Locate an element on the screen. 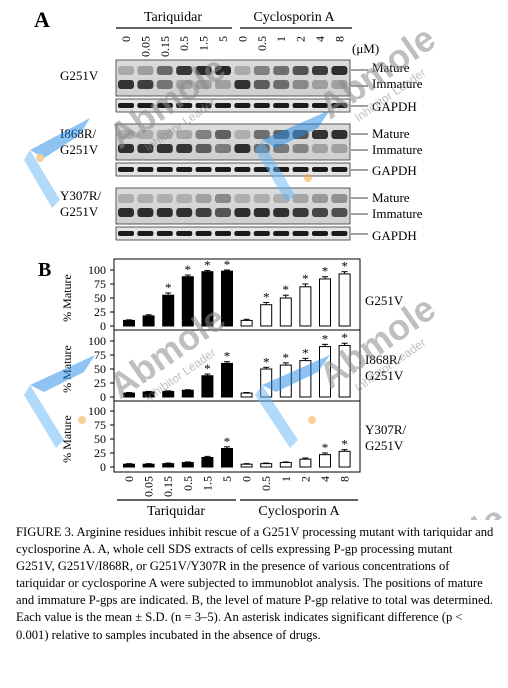 Image resolution: width=508 pixels, height=688 pixels. row3-gapdh-label: GAPDH is located at coordinates (394, 235).